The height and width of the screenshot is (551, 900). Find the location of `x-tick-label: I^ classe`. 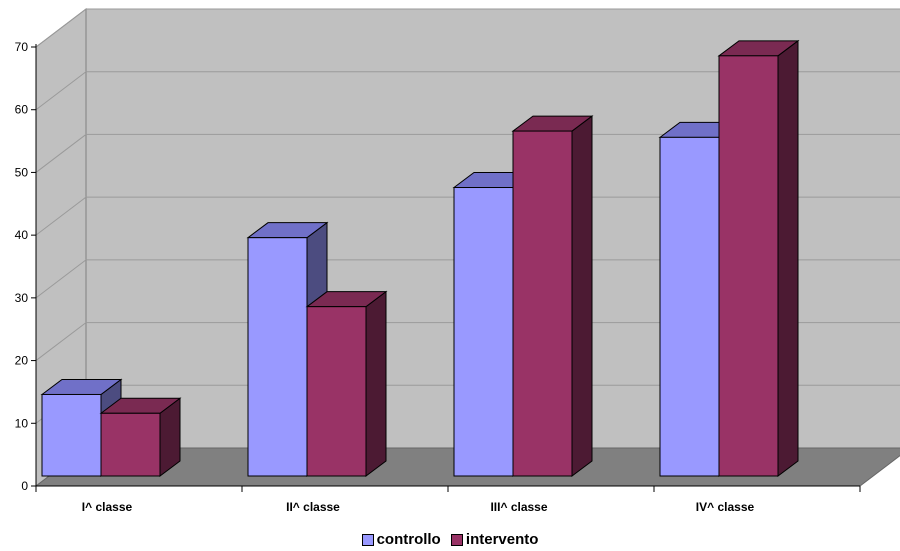

x-tick-label: I^ classe is located at coordinates (107, 507).